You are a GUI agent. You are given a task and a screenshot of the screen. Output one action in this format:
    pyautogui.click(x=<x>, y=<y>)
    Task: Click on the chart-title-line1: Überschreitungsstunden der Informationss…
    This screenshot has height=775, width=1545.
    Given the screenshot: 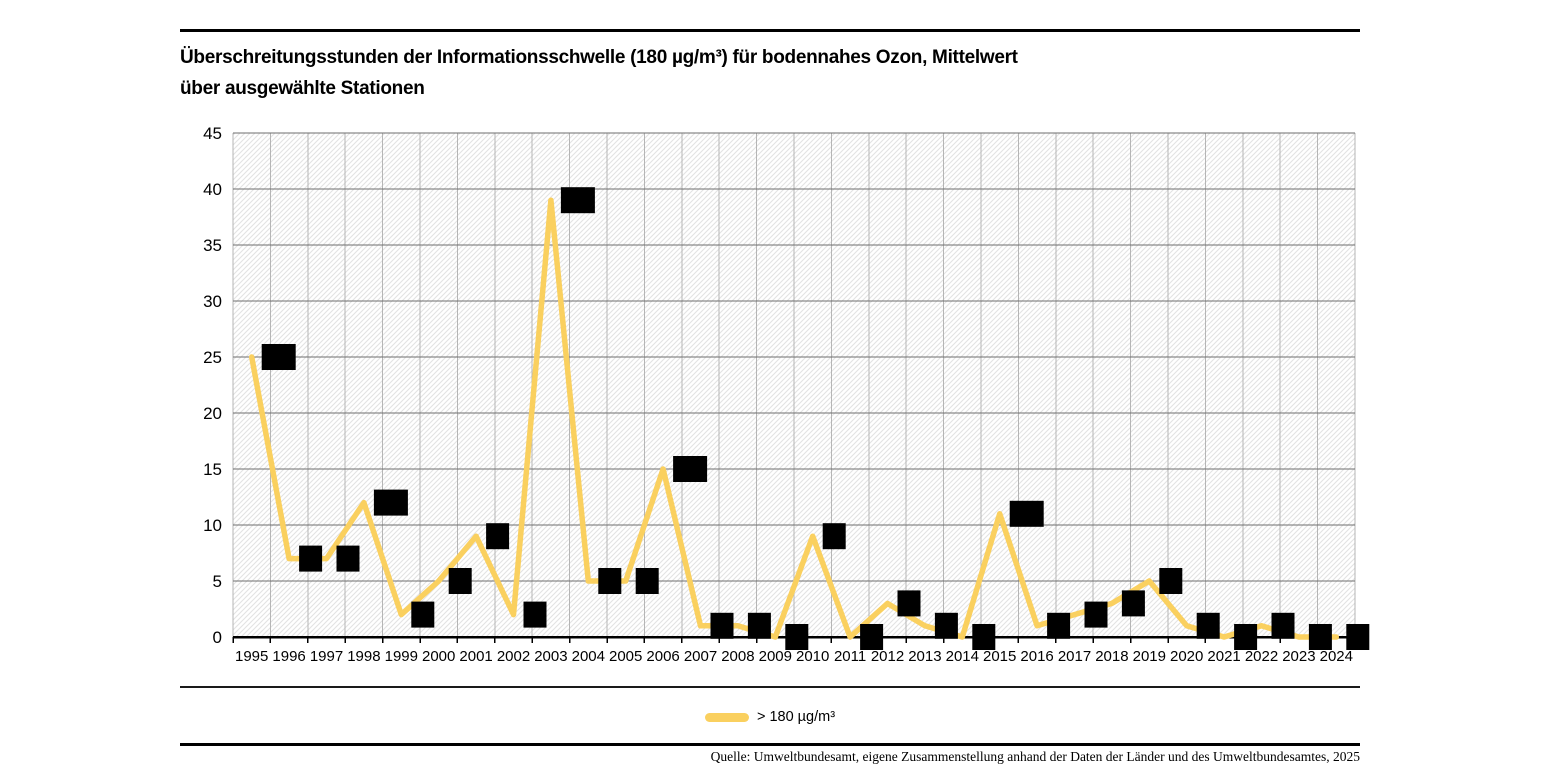 What is the action you would take?
    pyautogui.click(x=599, y=57)
    